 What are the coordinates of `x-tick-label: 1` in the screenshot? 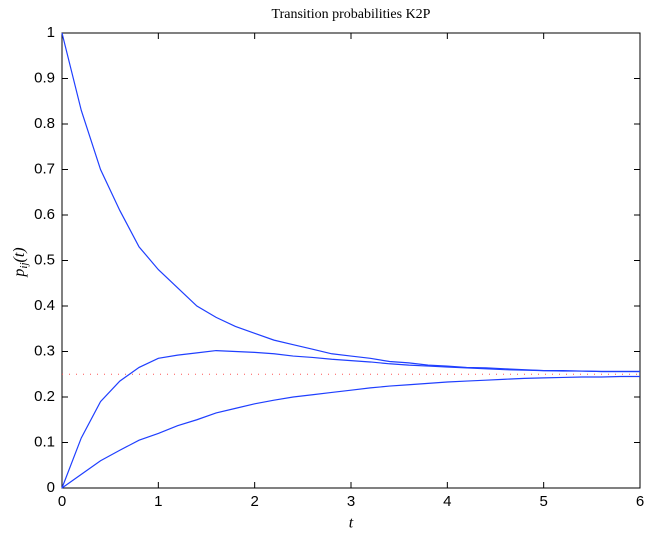 It's located at (158, 501).